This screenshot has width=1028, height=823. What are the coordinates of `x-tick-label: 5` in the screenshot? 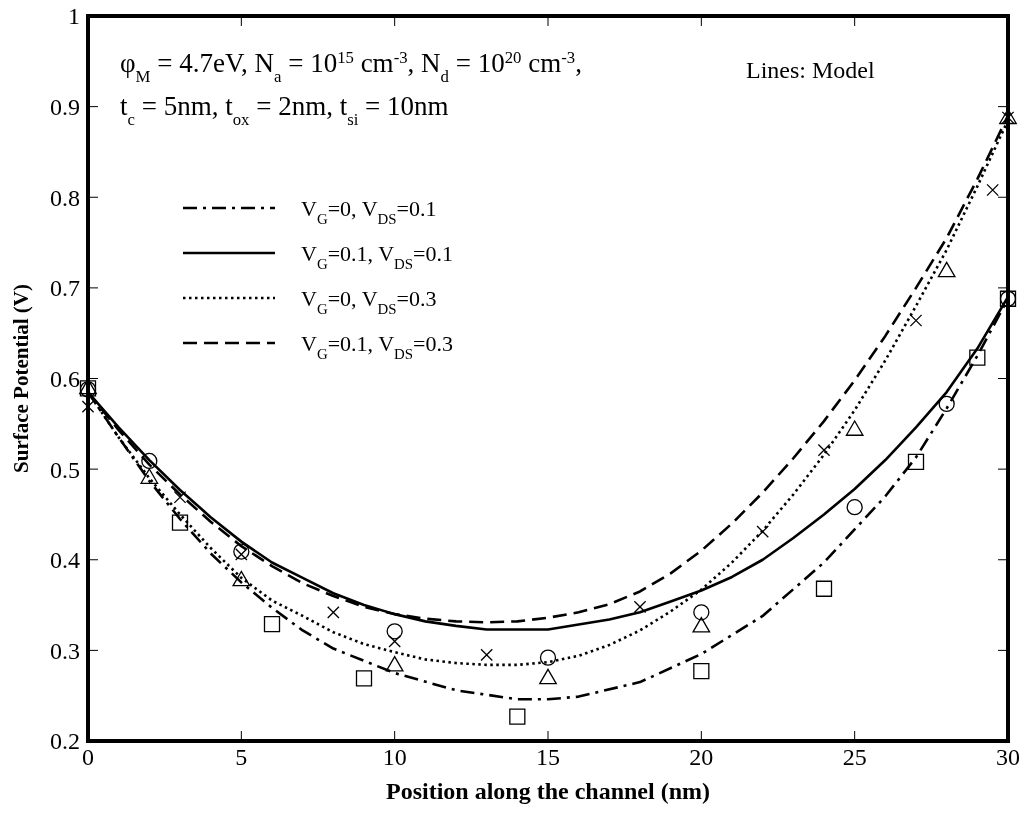 It's located at (241, 757).